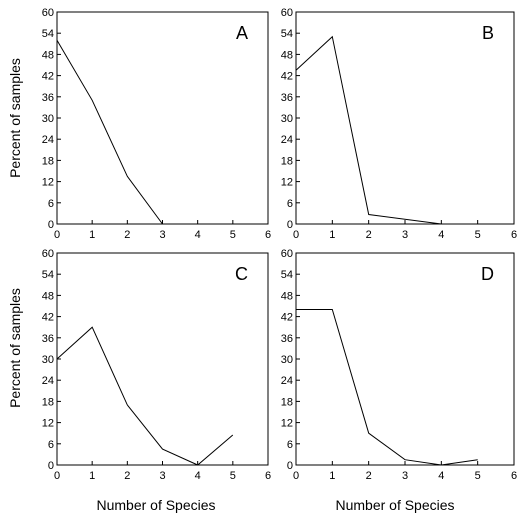 The image size is (521, 518). What do you see at coordinates (332, 235) in the screenshot?
I see `x-tick-label-b: 1` at bounding box center [332, 235].